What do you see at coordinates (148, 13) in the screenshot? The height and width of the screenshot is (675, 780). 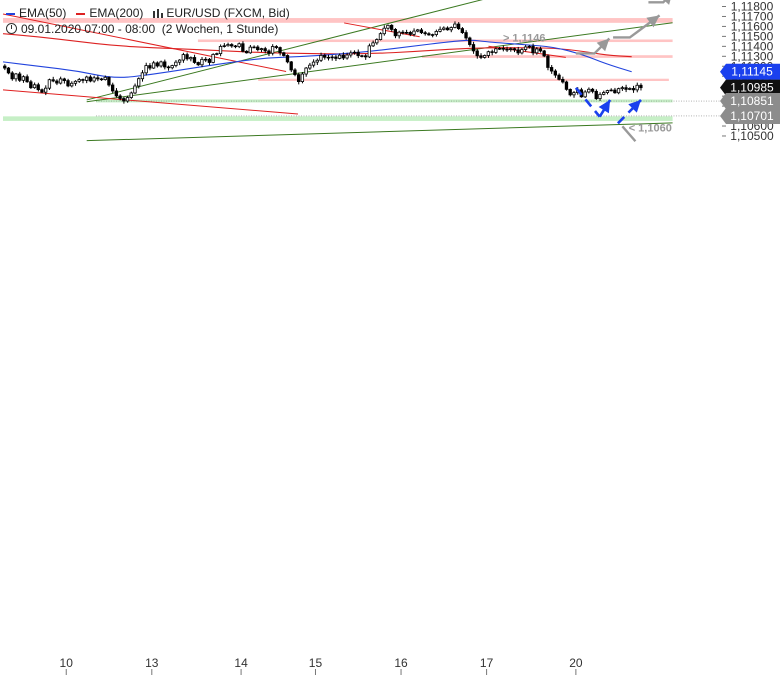 I see `legend-row-indicators: EMA(50) EMA(200) EUR/USD (FXCM, Bid)` at bounding box center [148, 13].